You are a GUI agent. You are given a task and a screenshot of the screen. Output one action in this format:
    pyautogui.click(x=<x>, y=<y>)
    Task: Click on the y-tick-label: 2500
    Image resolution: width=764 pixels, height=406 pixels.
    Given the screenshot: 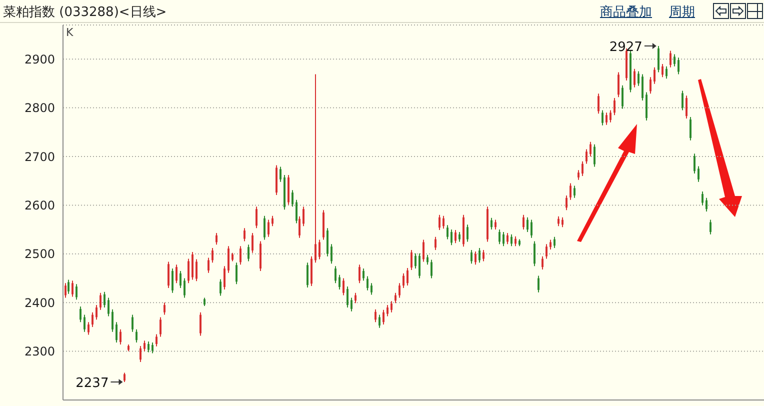 What is the action you would take?
    pyautogui.click(x=39, y=254)
    